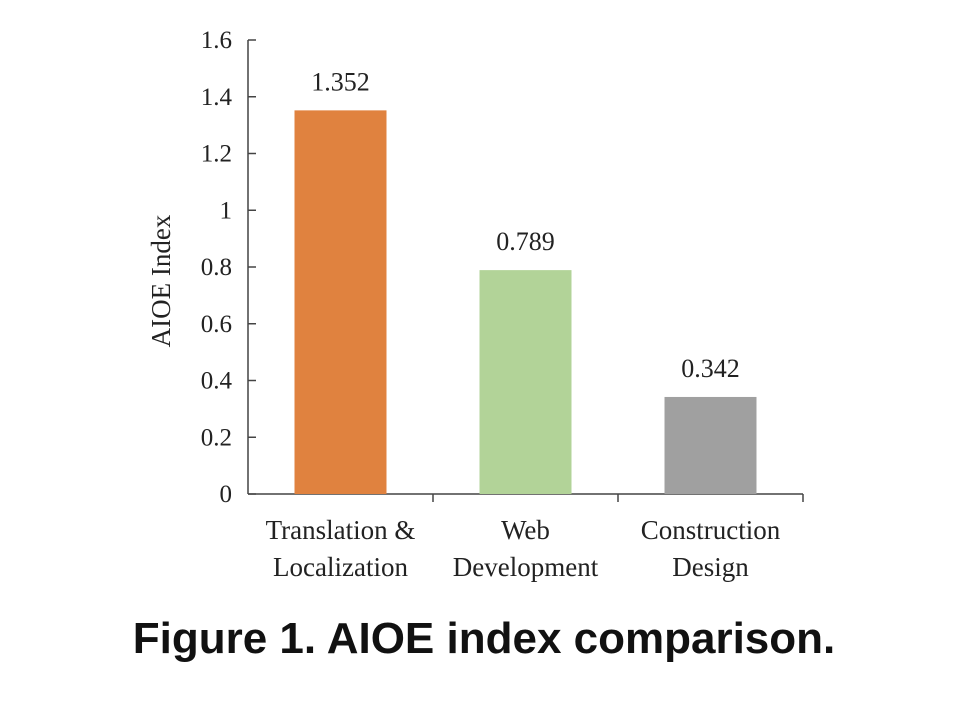  I want to click on y-tick-label: 0.4, so click(217, 381).